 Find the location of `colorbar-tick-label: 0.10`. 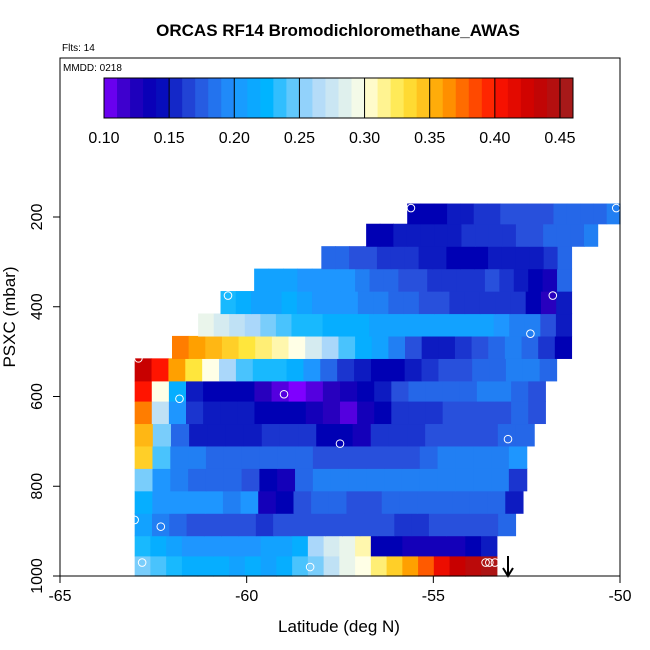

colorbar-tick-label: 0.10 is located at coordinates (103, 138).